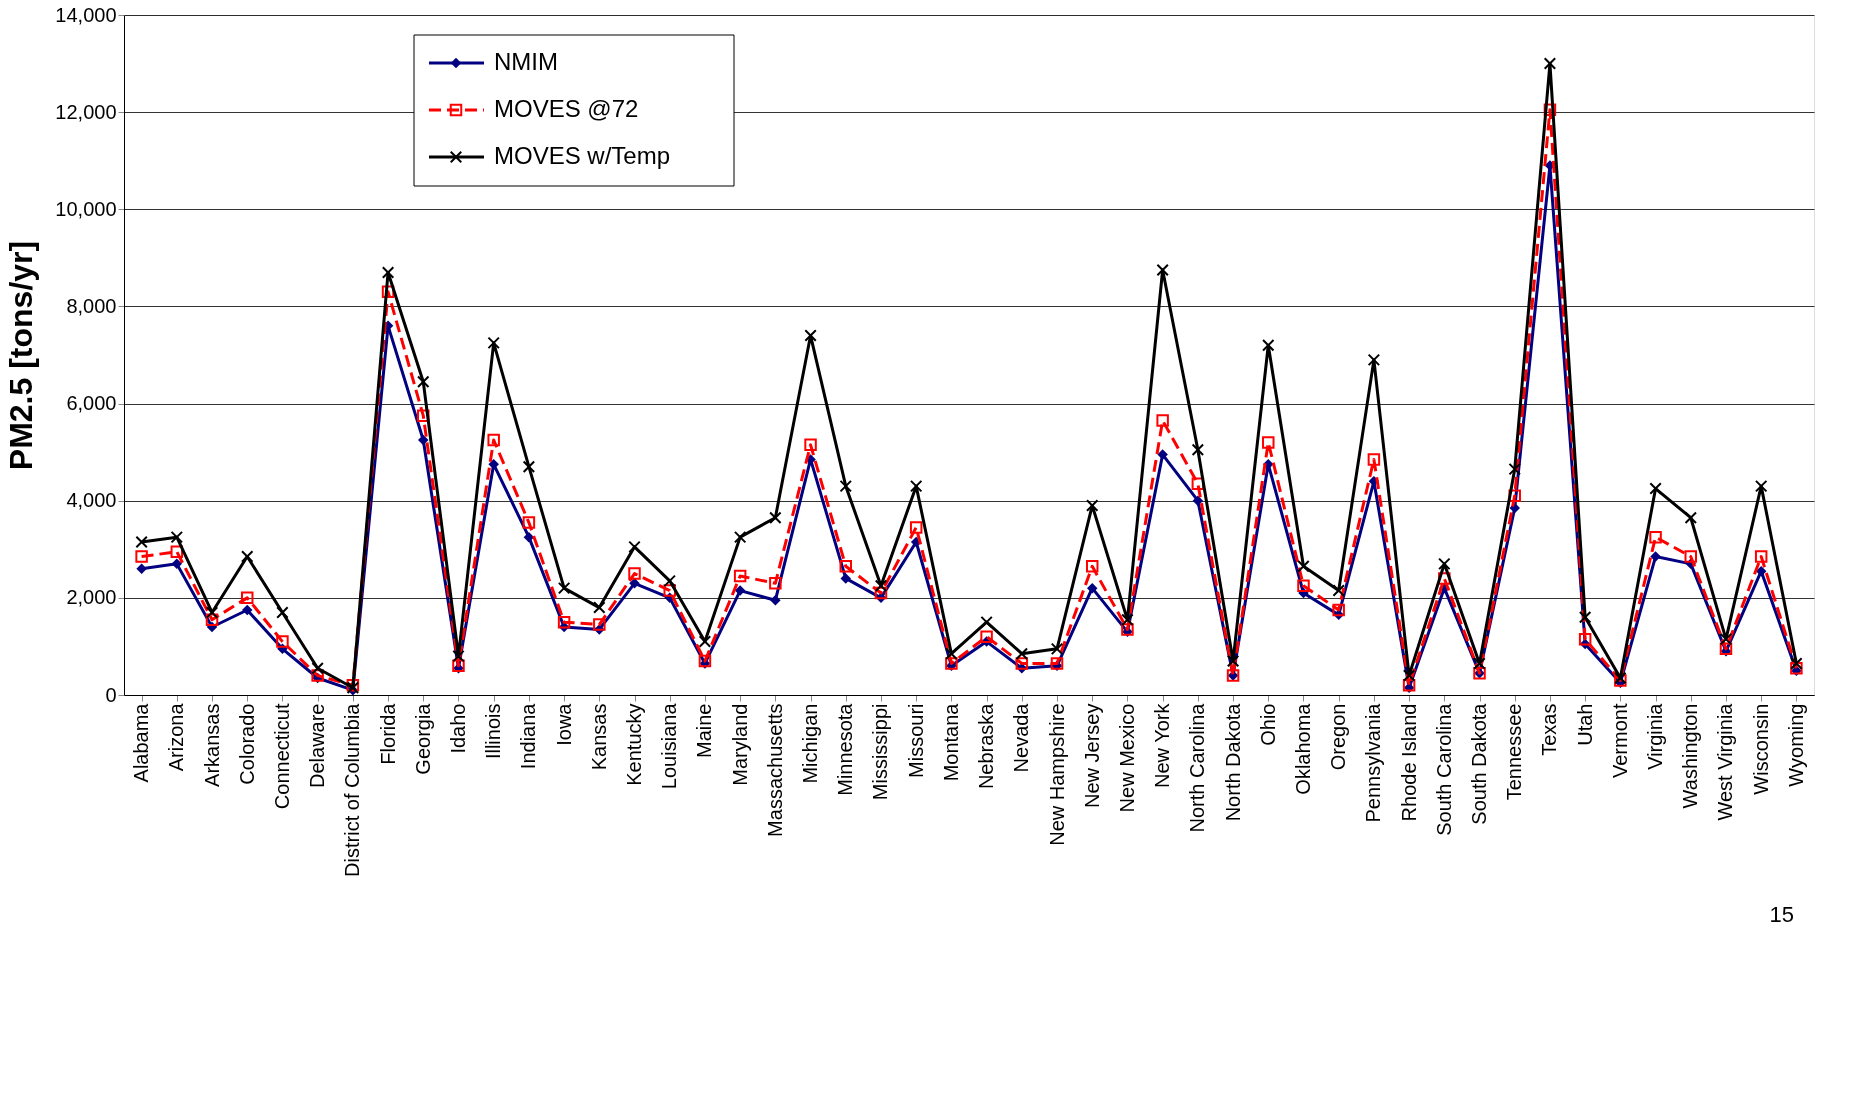  Describe the element at coordinates (950, 742) in the screenshot. I see `x-tick-label: Montana` at that location.